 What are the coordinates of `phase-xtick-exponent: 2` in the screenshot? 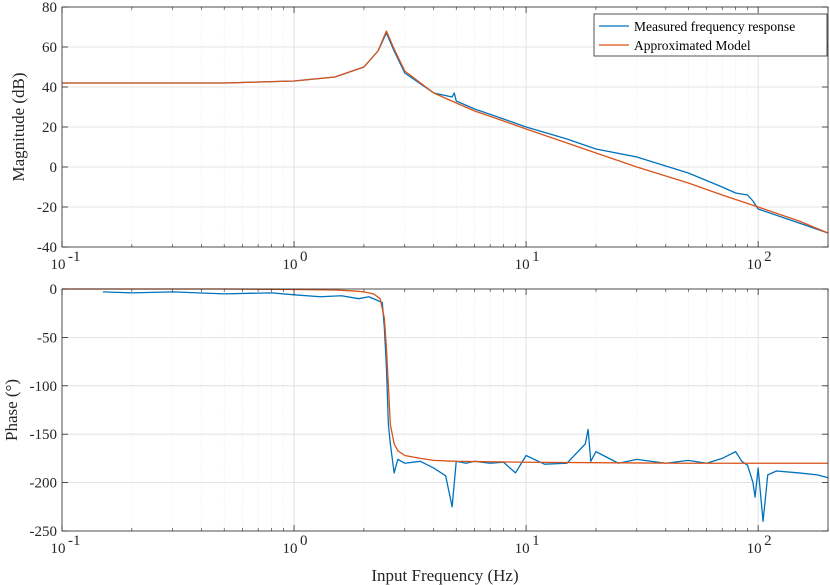 It's located at (768, 541).